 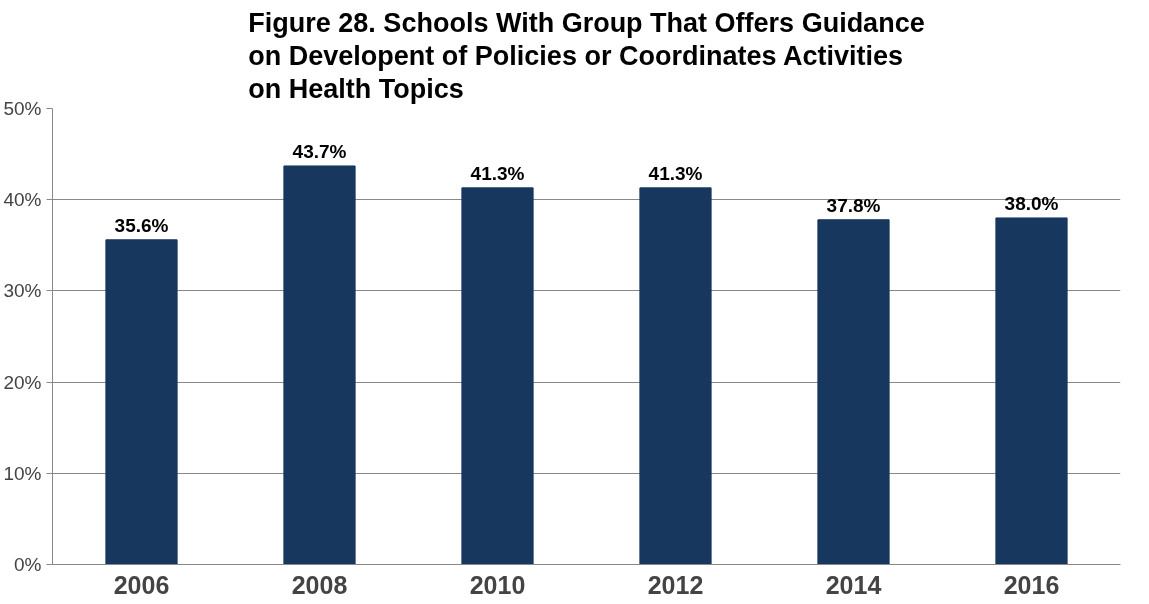 What do you see at coordinates (22, 382) in the screenshot?
I see `y-tick-label: 20%` at bounding box center [22, 382].